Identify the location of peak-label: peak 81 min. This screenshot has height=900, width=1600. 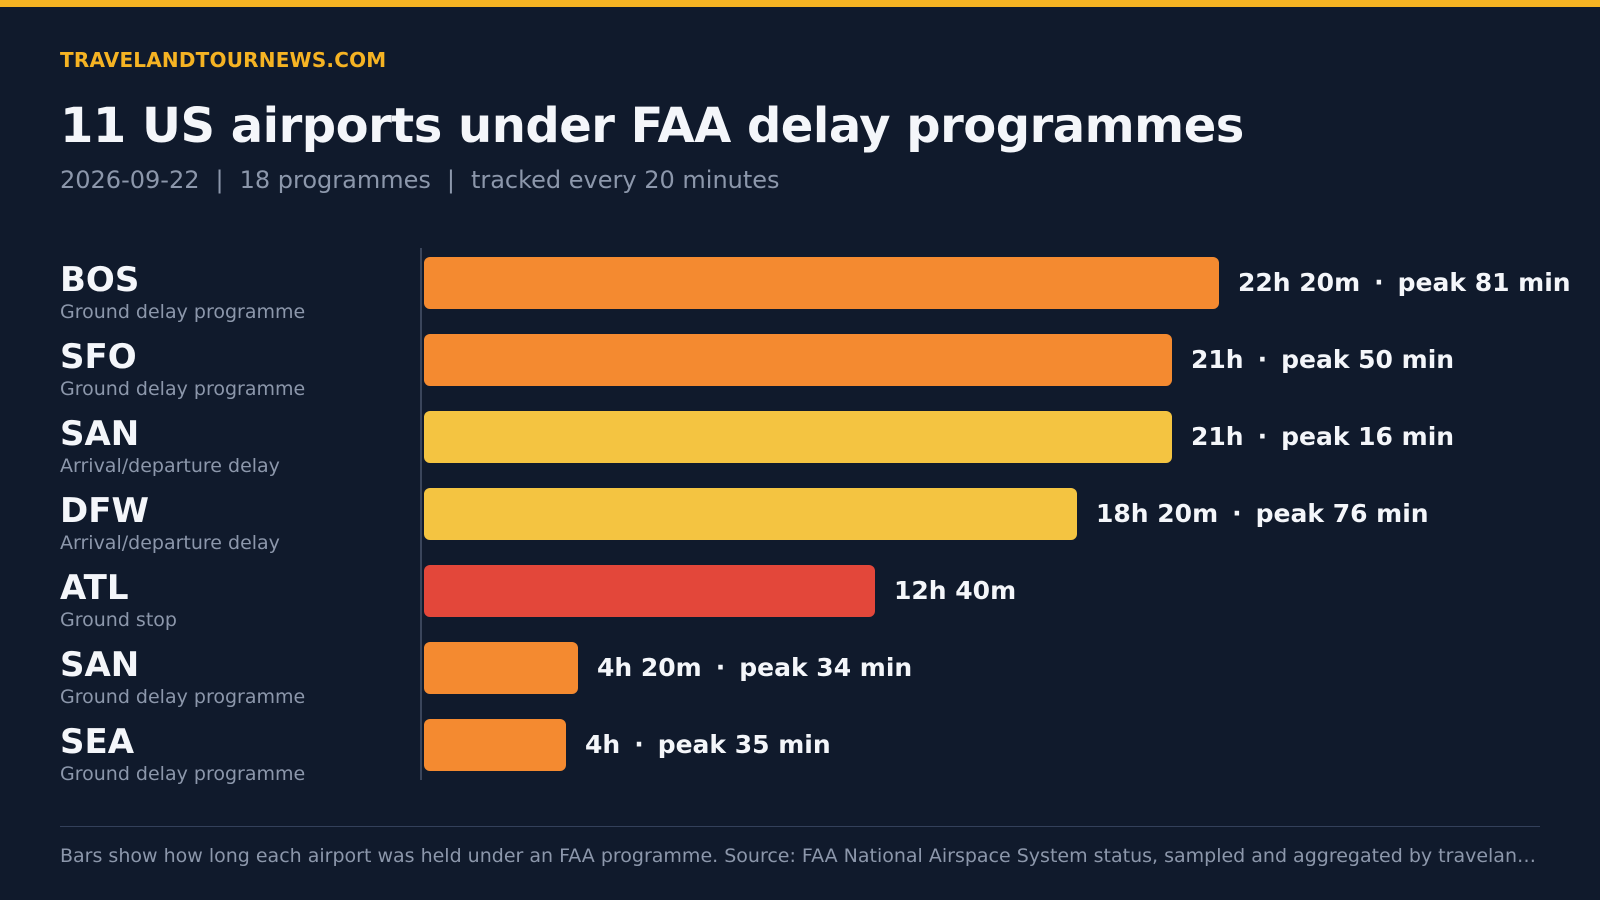
(1484, 282).